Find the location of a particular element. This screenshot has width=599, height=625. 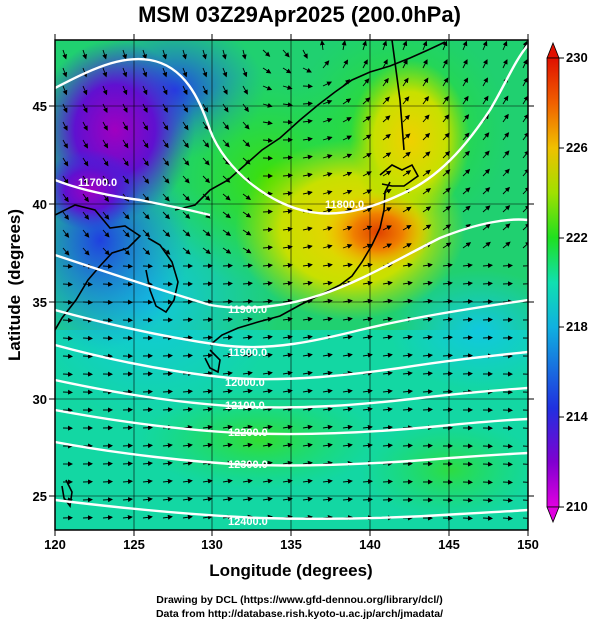

x-axis-title: Longitude (degrees) is located at coordinates (290, 570).